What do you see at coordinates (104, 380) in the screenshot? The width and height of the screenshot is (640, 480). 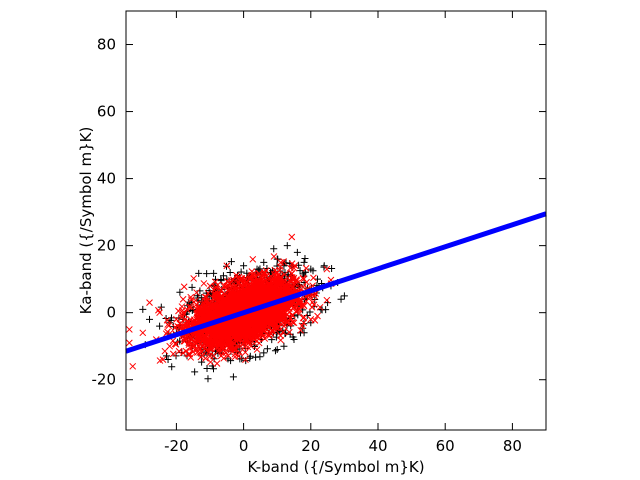 I see `y-tick-label: -20` at bounding box center [104, 380].